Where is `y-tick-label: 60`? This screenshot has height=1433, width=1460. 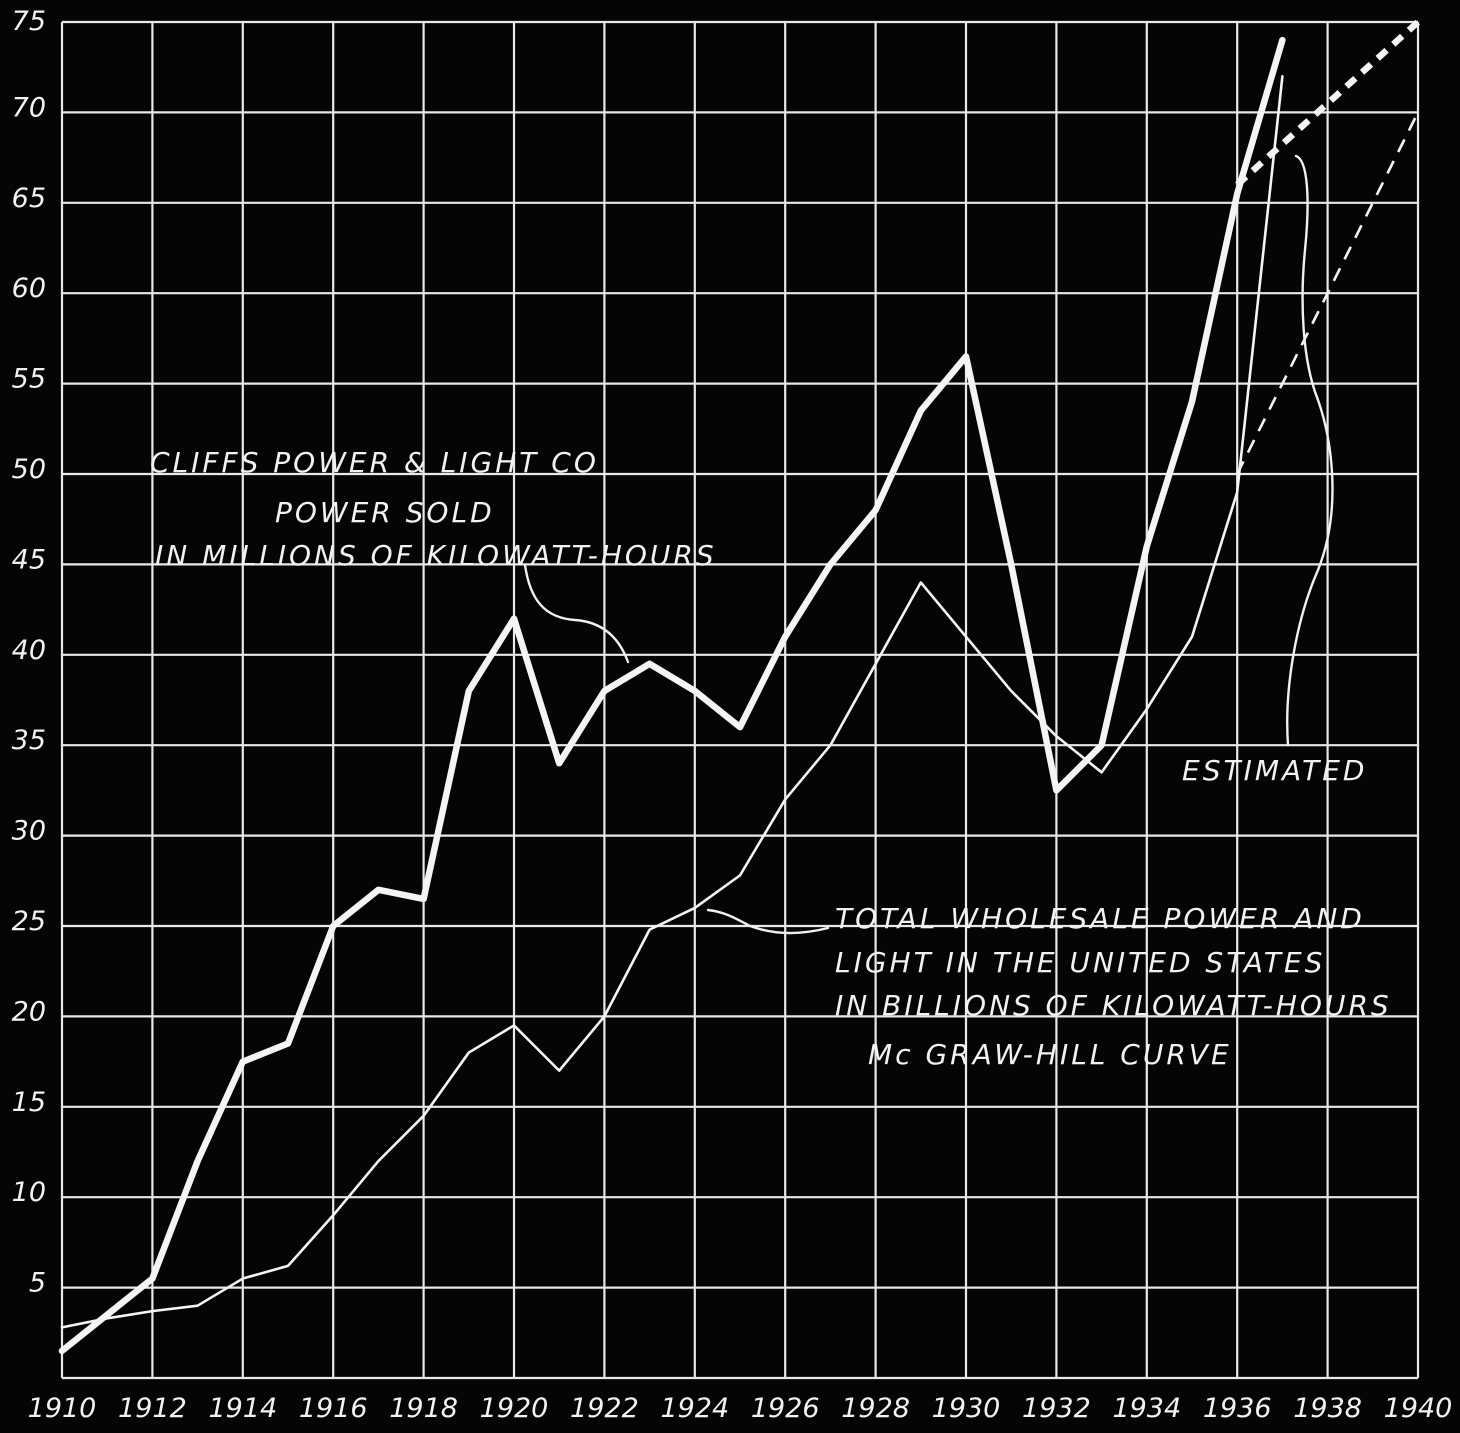
y-tick-label: 60 is located at coordinates (29, 288).